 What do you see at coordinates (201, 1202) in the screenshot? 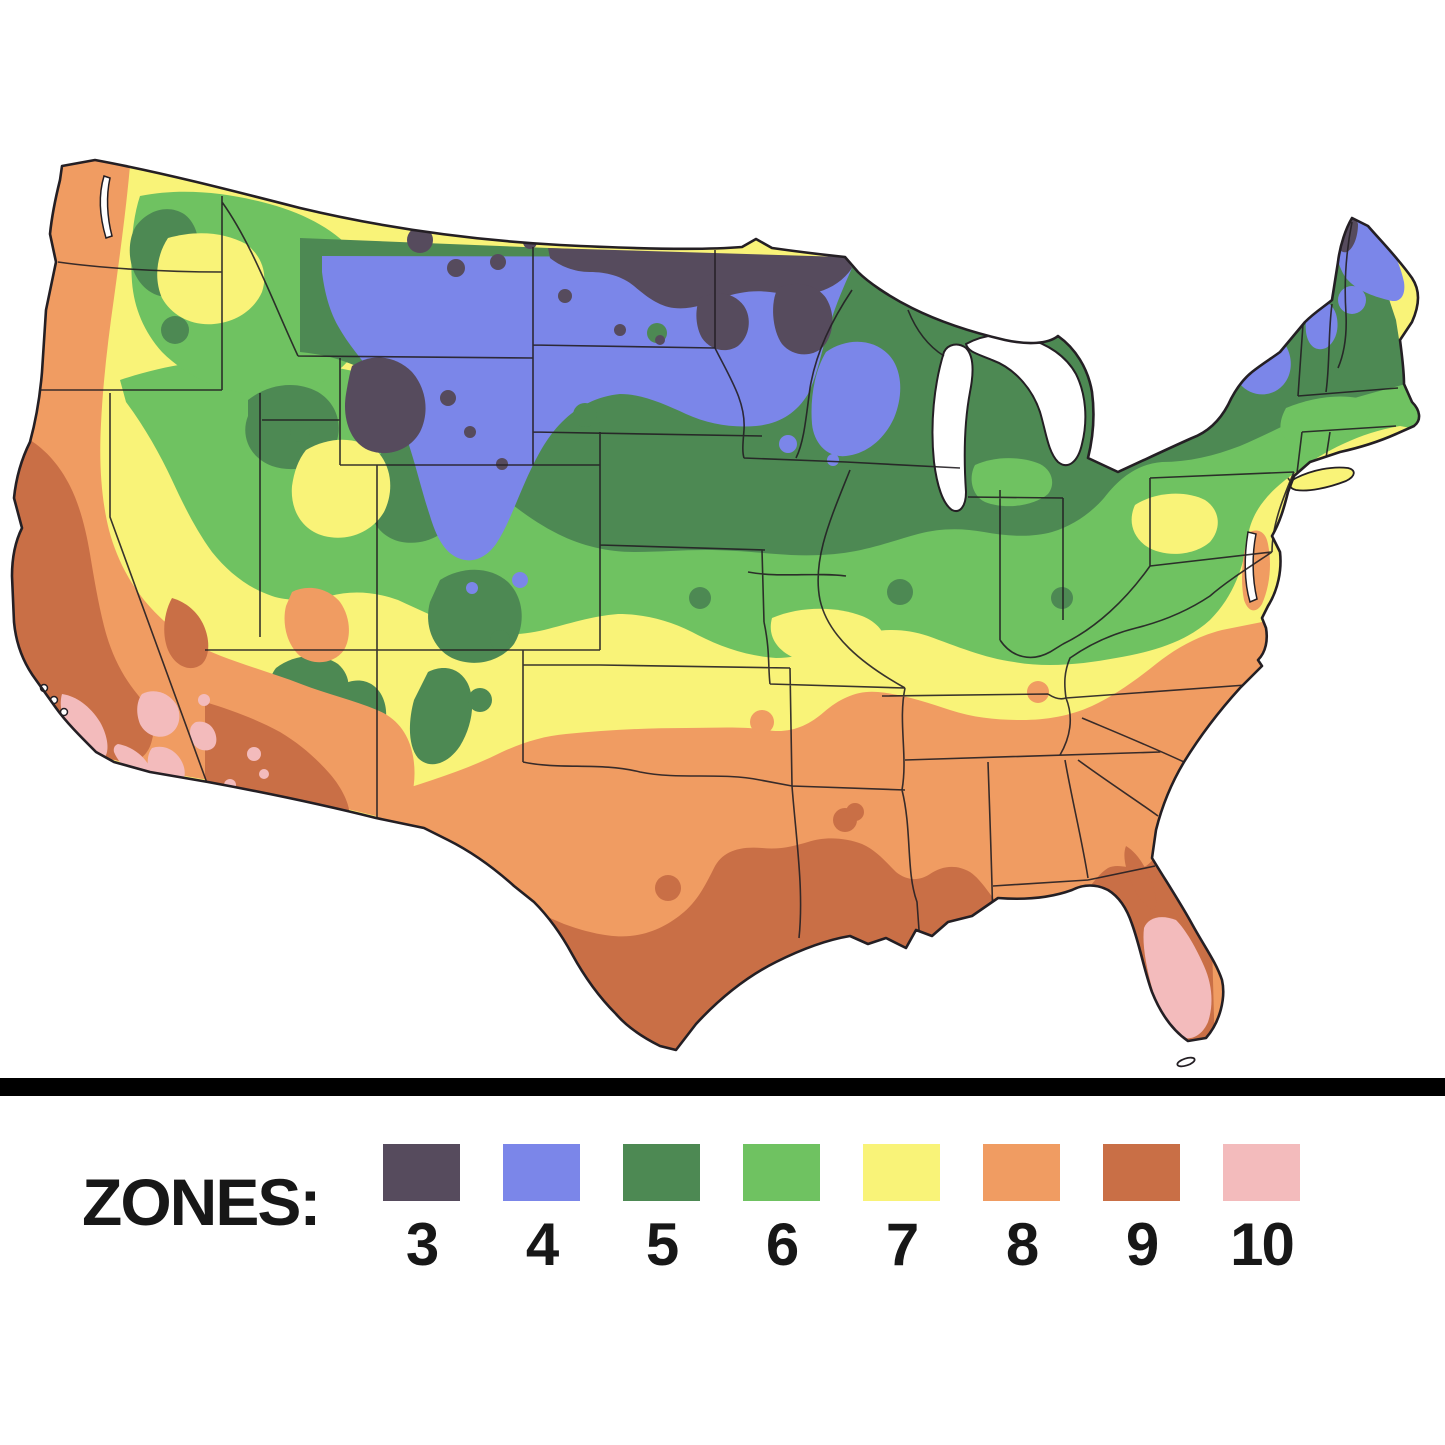
I see `legend-label: ZONES:` at bounding box center [201, 1202].